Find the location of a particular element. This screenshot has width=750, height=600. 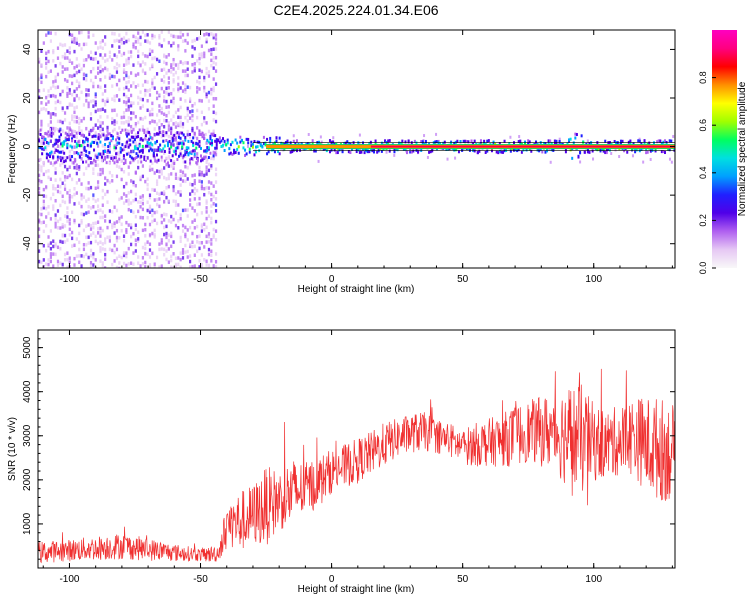

spectrogram-x-label: Height of straight line (km) is located at coordinates (356, 289).